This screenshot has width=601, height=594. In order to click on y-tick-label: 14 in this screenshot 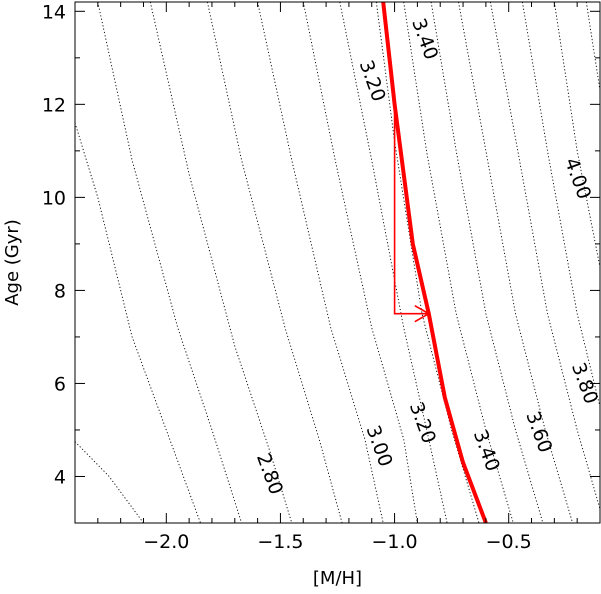, I will do `click(54, 12)`.